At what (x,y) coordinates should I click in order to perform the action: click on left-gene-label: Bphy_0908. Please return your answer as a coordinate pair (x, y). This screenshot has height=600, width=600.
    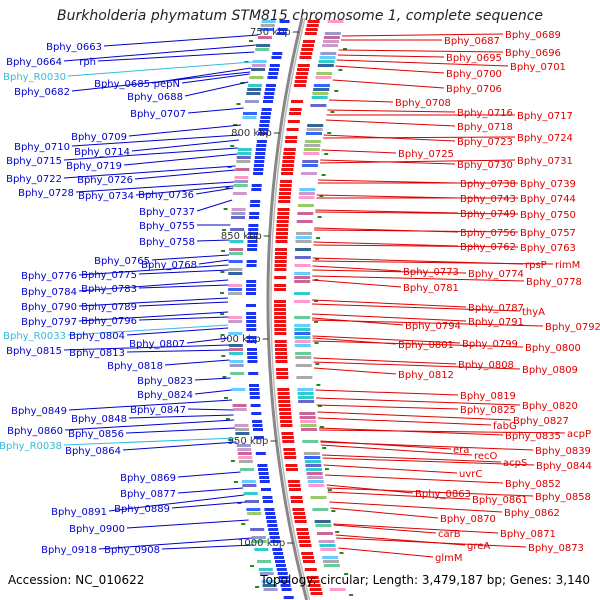
    Looking at the image, I should click on (132, 550).